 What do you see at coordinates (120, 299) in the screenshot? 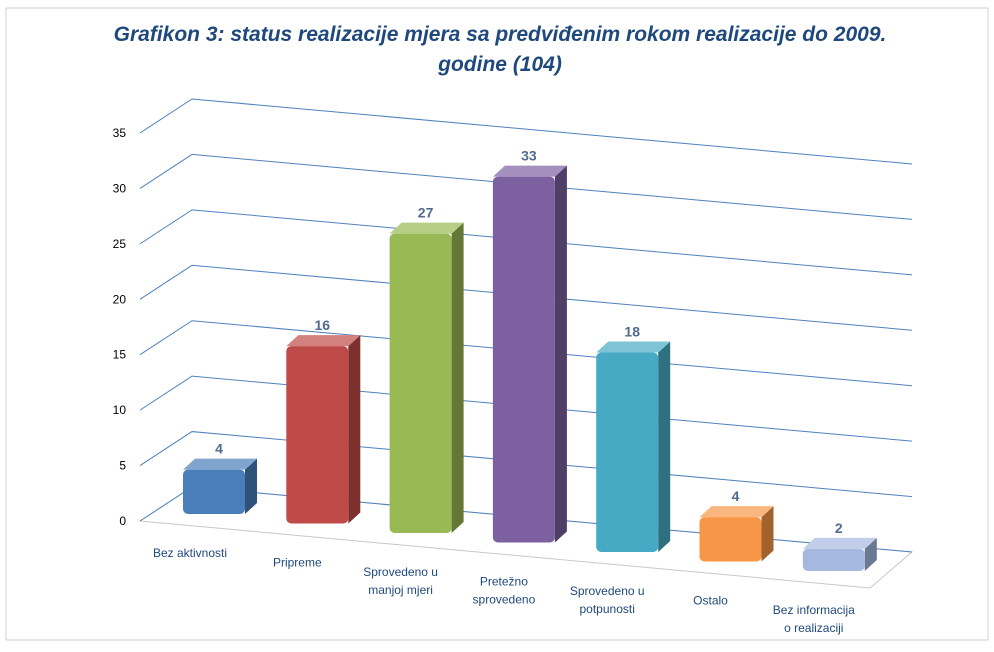
I see `y-tick-label: 20` at bounding box center [120, 299].